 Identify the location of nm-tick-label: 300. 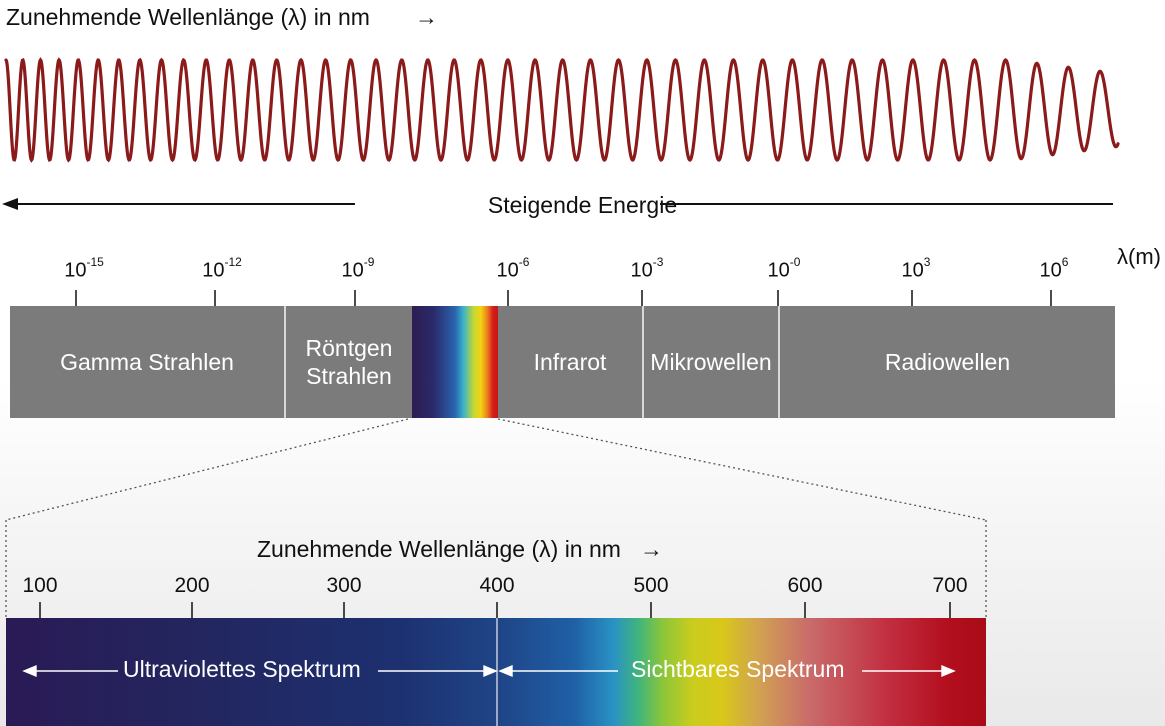
(344, 585).